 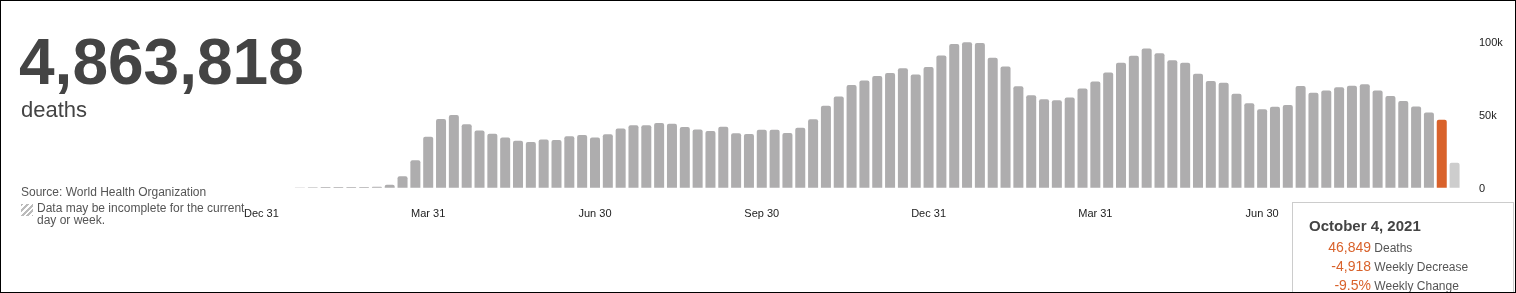 What do you see at coordinates (1491, 42) in the screenshot?
I see `y-tick-label: 100k` at bounding box center [1491, 42].